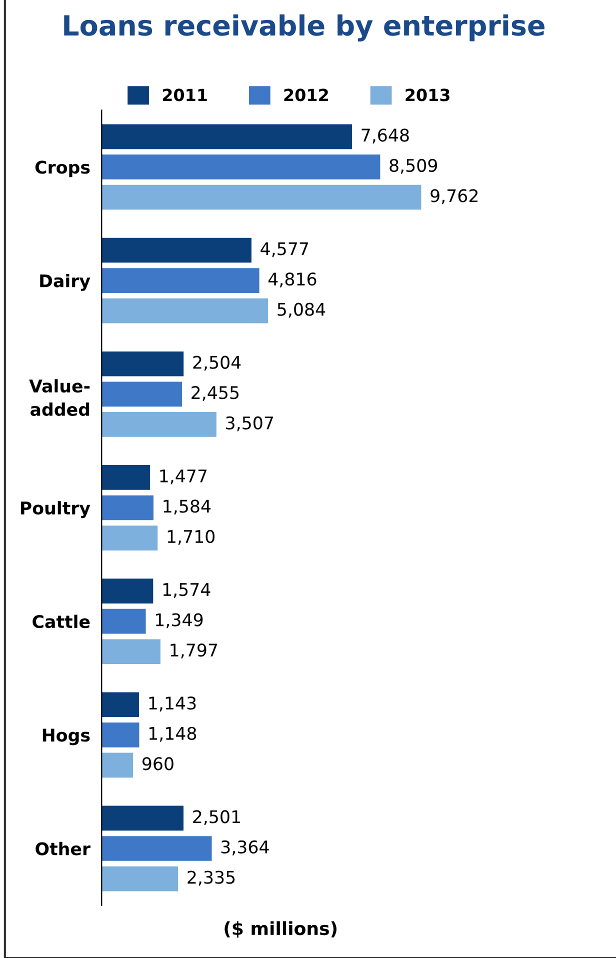 This screenshot has width=616, height=958. Describe the element at coordinates (59, 397) in the screenshot. I see `y-tick-label: Value- added` at that location.